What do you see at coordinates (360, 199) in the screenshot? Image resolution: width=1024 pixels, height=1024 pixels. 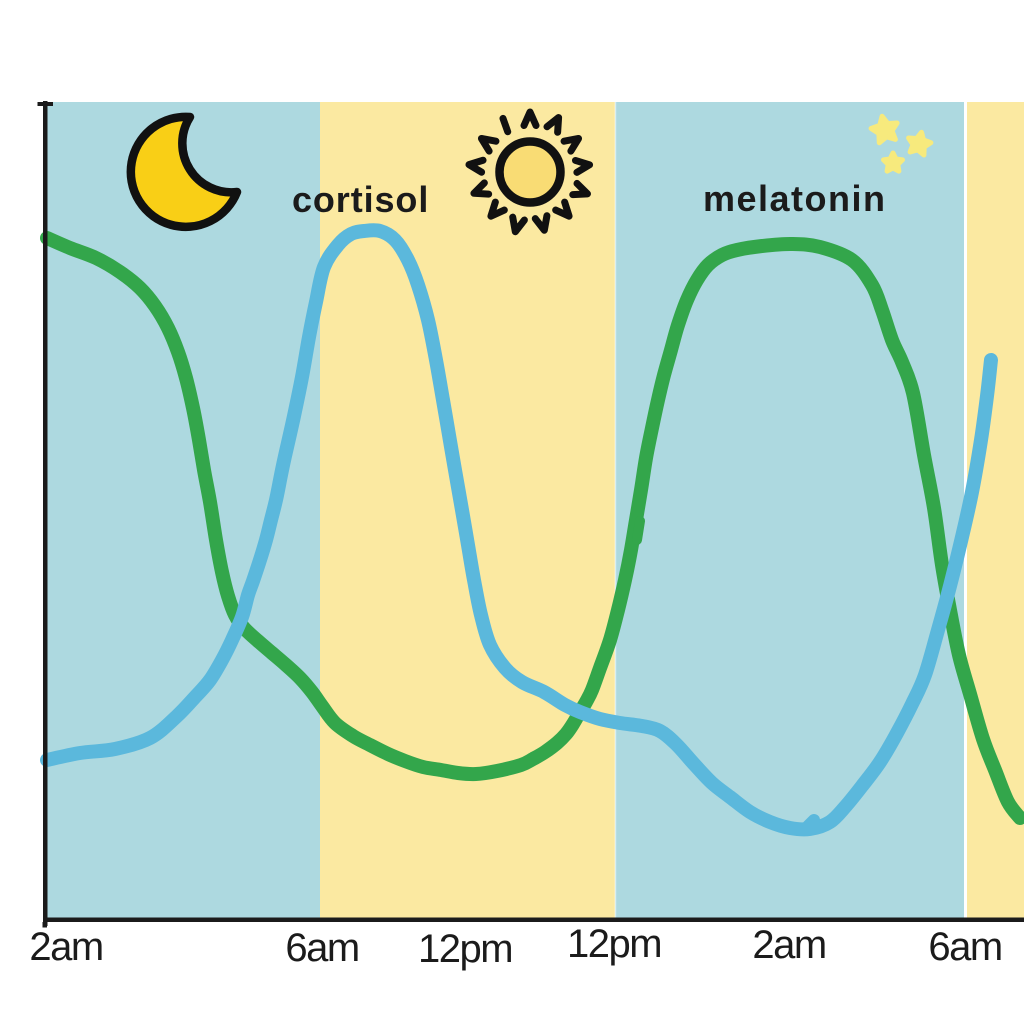 I see `svg-text: cortisol` at bounding box center [360, 199].